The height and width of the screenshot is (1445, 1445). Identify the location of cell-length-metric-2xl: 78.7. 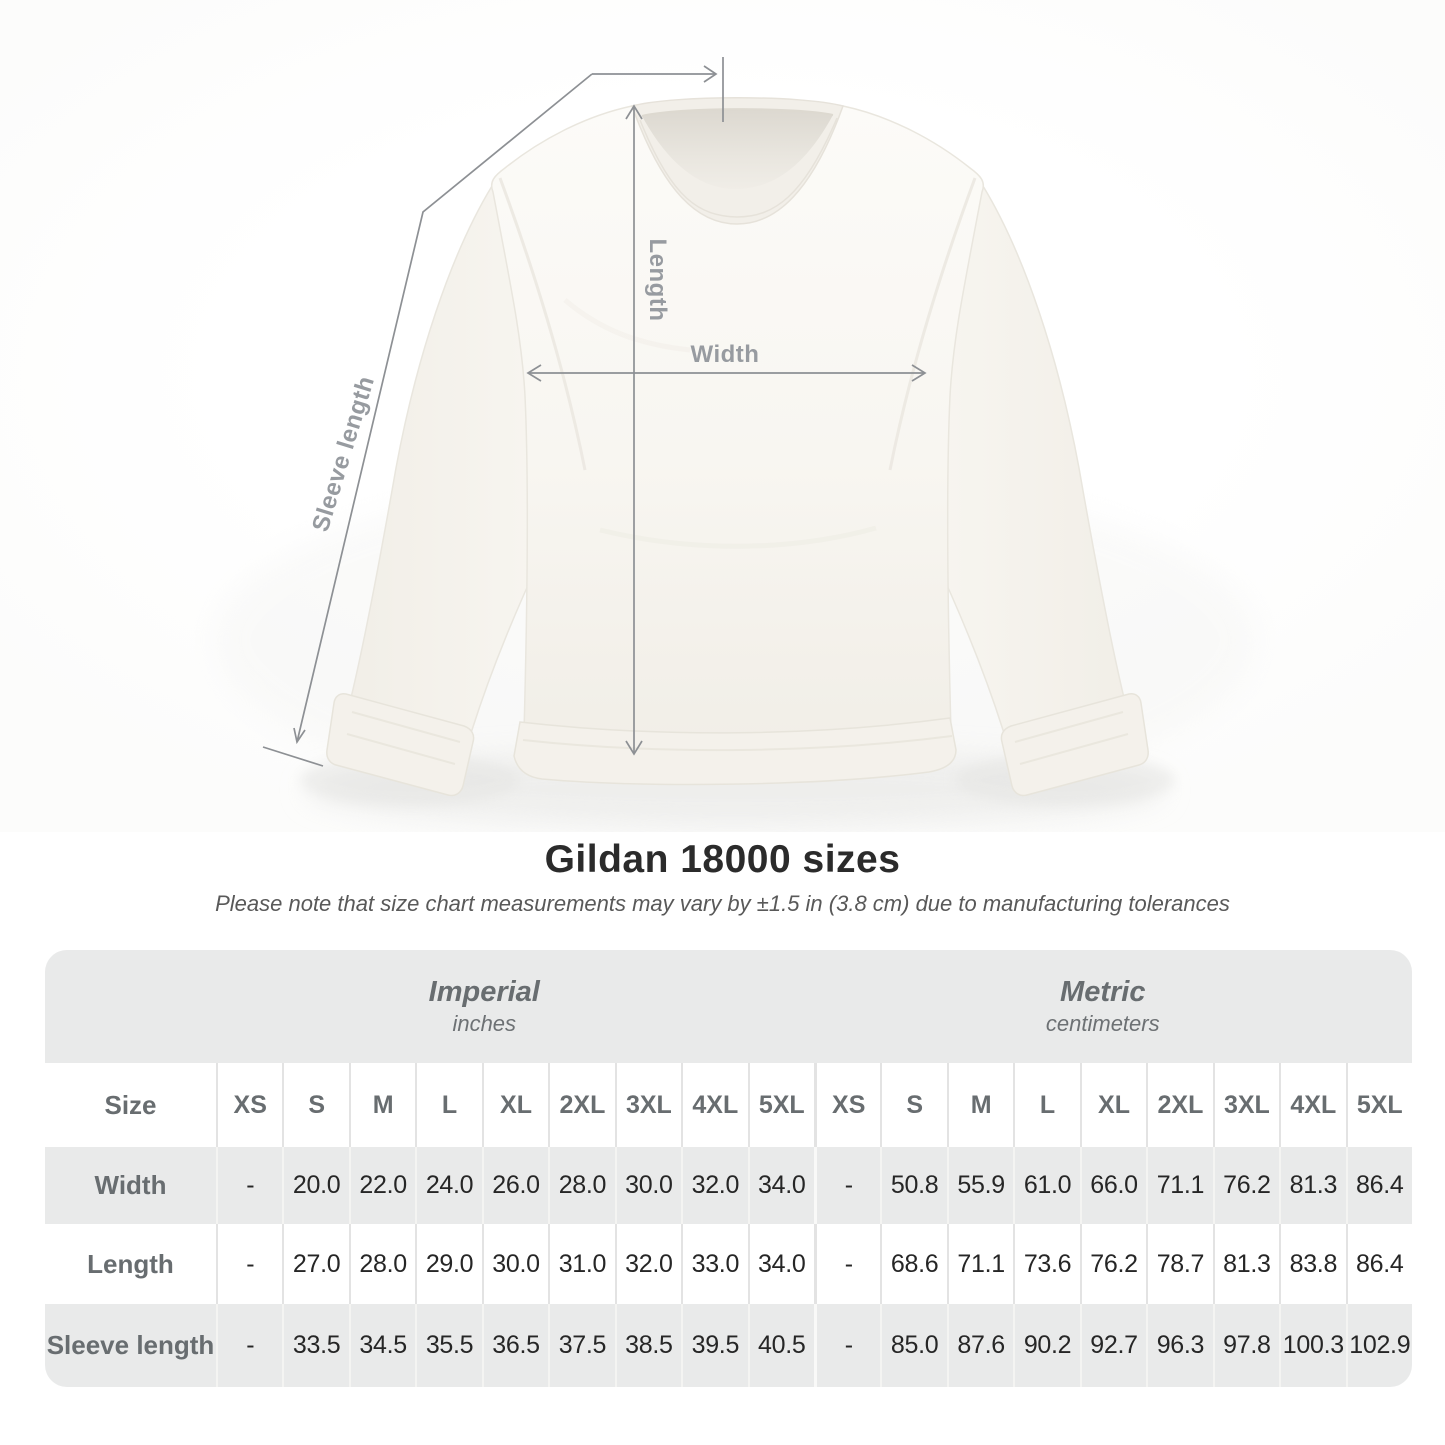
(1179, 1264).